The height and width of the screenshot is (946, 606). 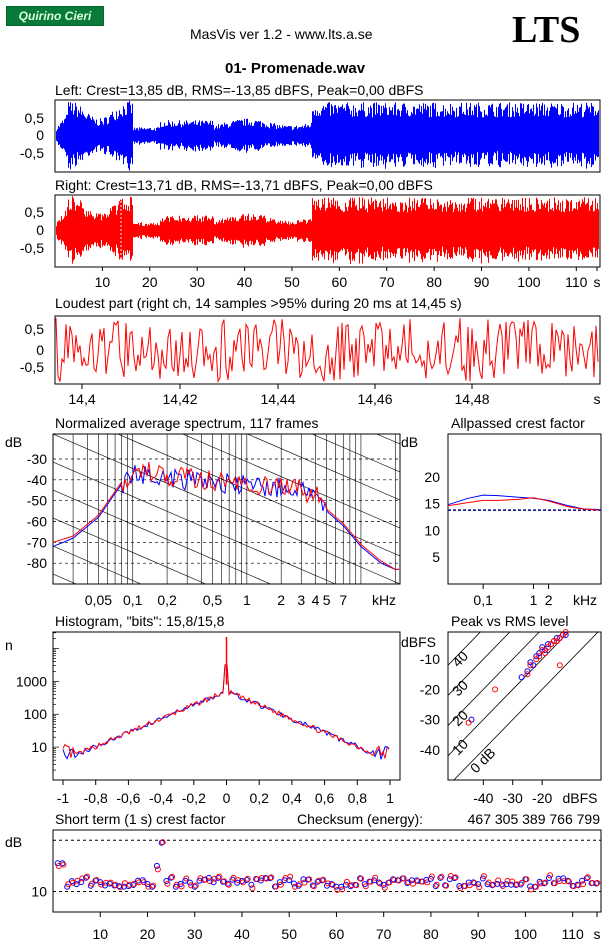 What do you see at coordinates (40, 135) in the screenshot?
I see `left-ytick: 0` at bounding box center [40, 135].